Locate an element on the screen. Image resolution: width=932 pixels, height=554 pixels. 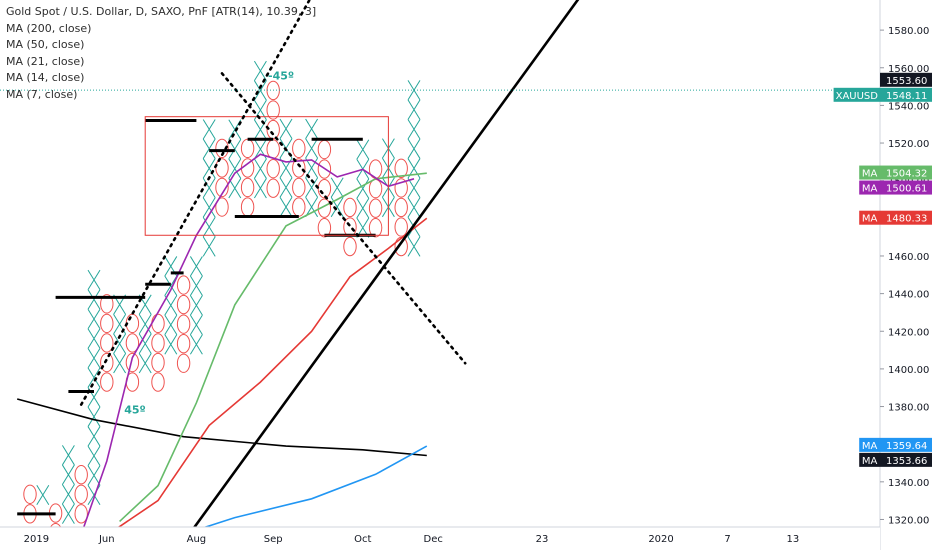
trendline-angle-label: -45º is located at coordinates (281, 75).